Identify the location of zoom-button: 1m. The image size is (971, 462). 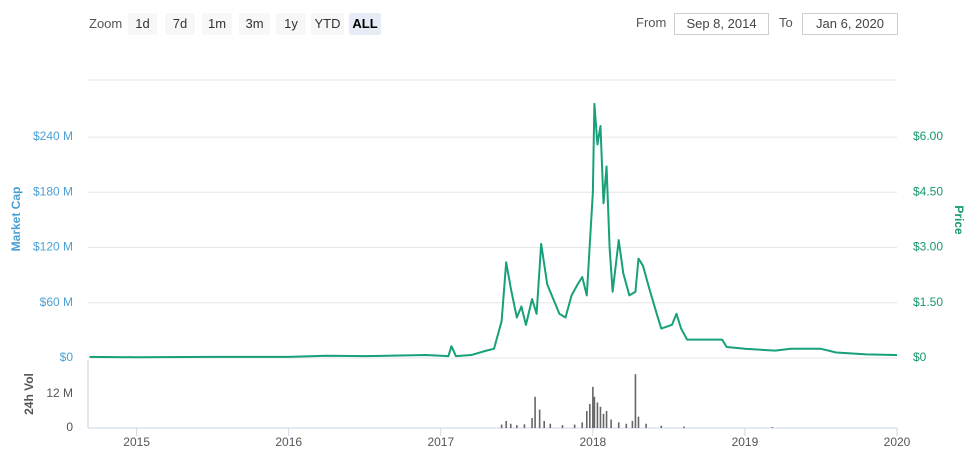
(217, 24).